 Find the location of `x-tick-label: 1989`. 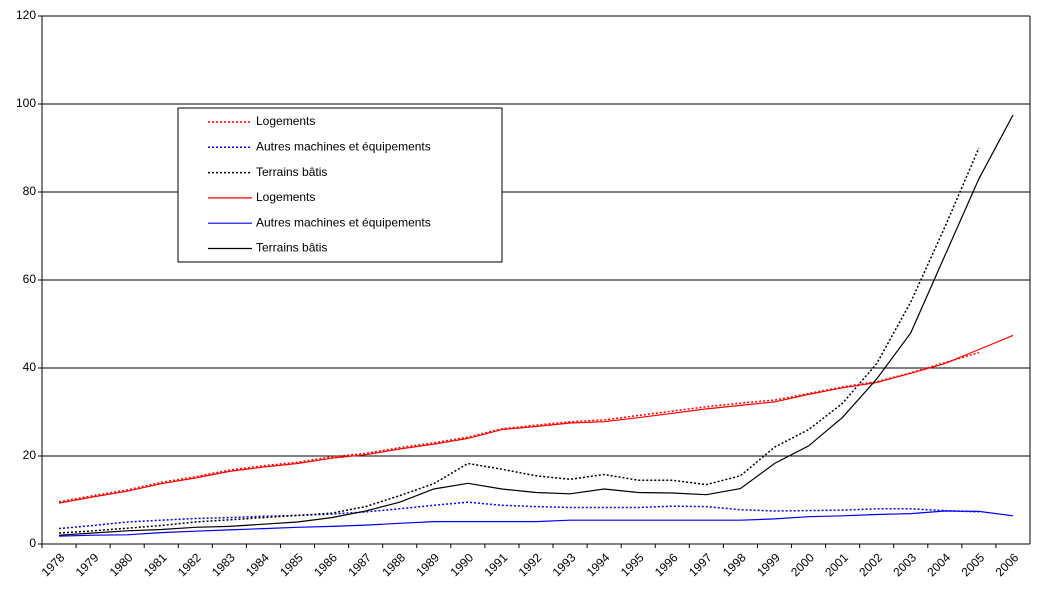

x-tick-label: 1989 is located at coordinates (427, 564).